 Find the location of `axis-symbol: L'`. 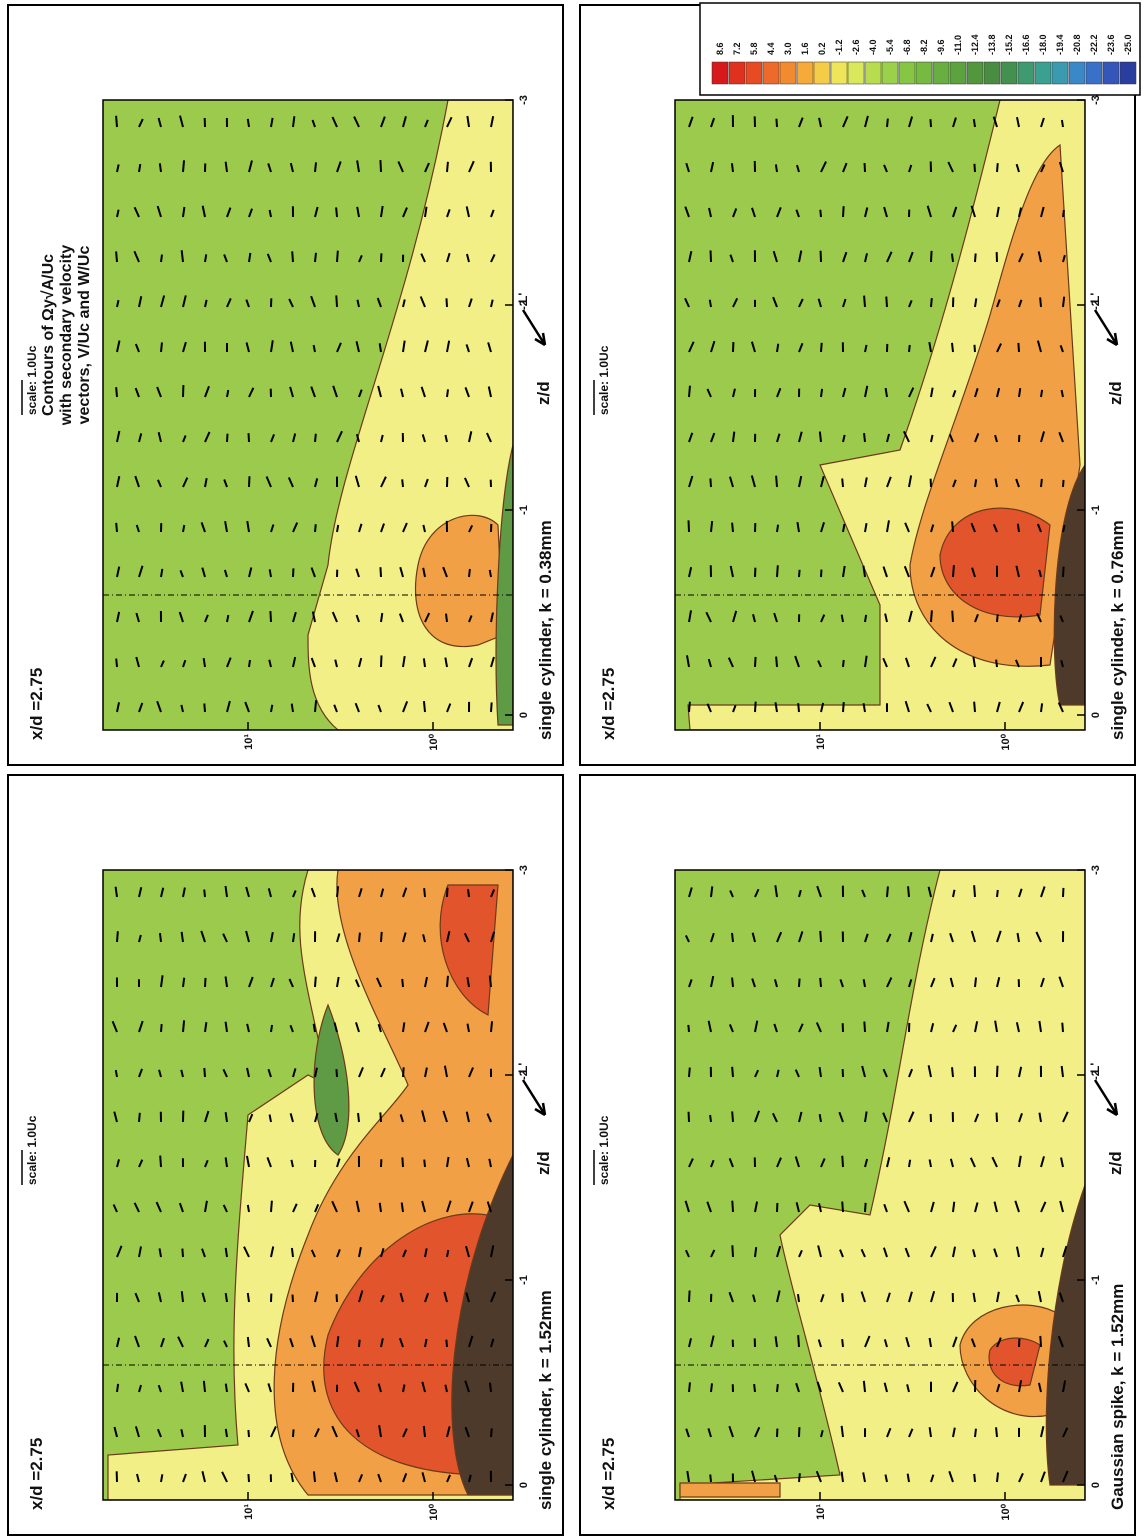

axis-symbol: L' is located at coordinates (523, 298).